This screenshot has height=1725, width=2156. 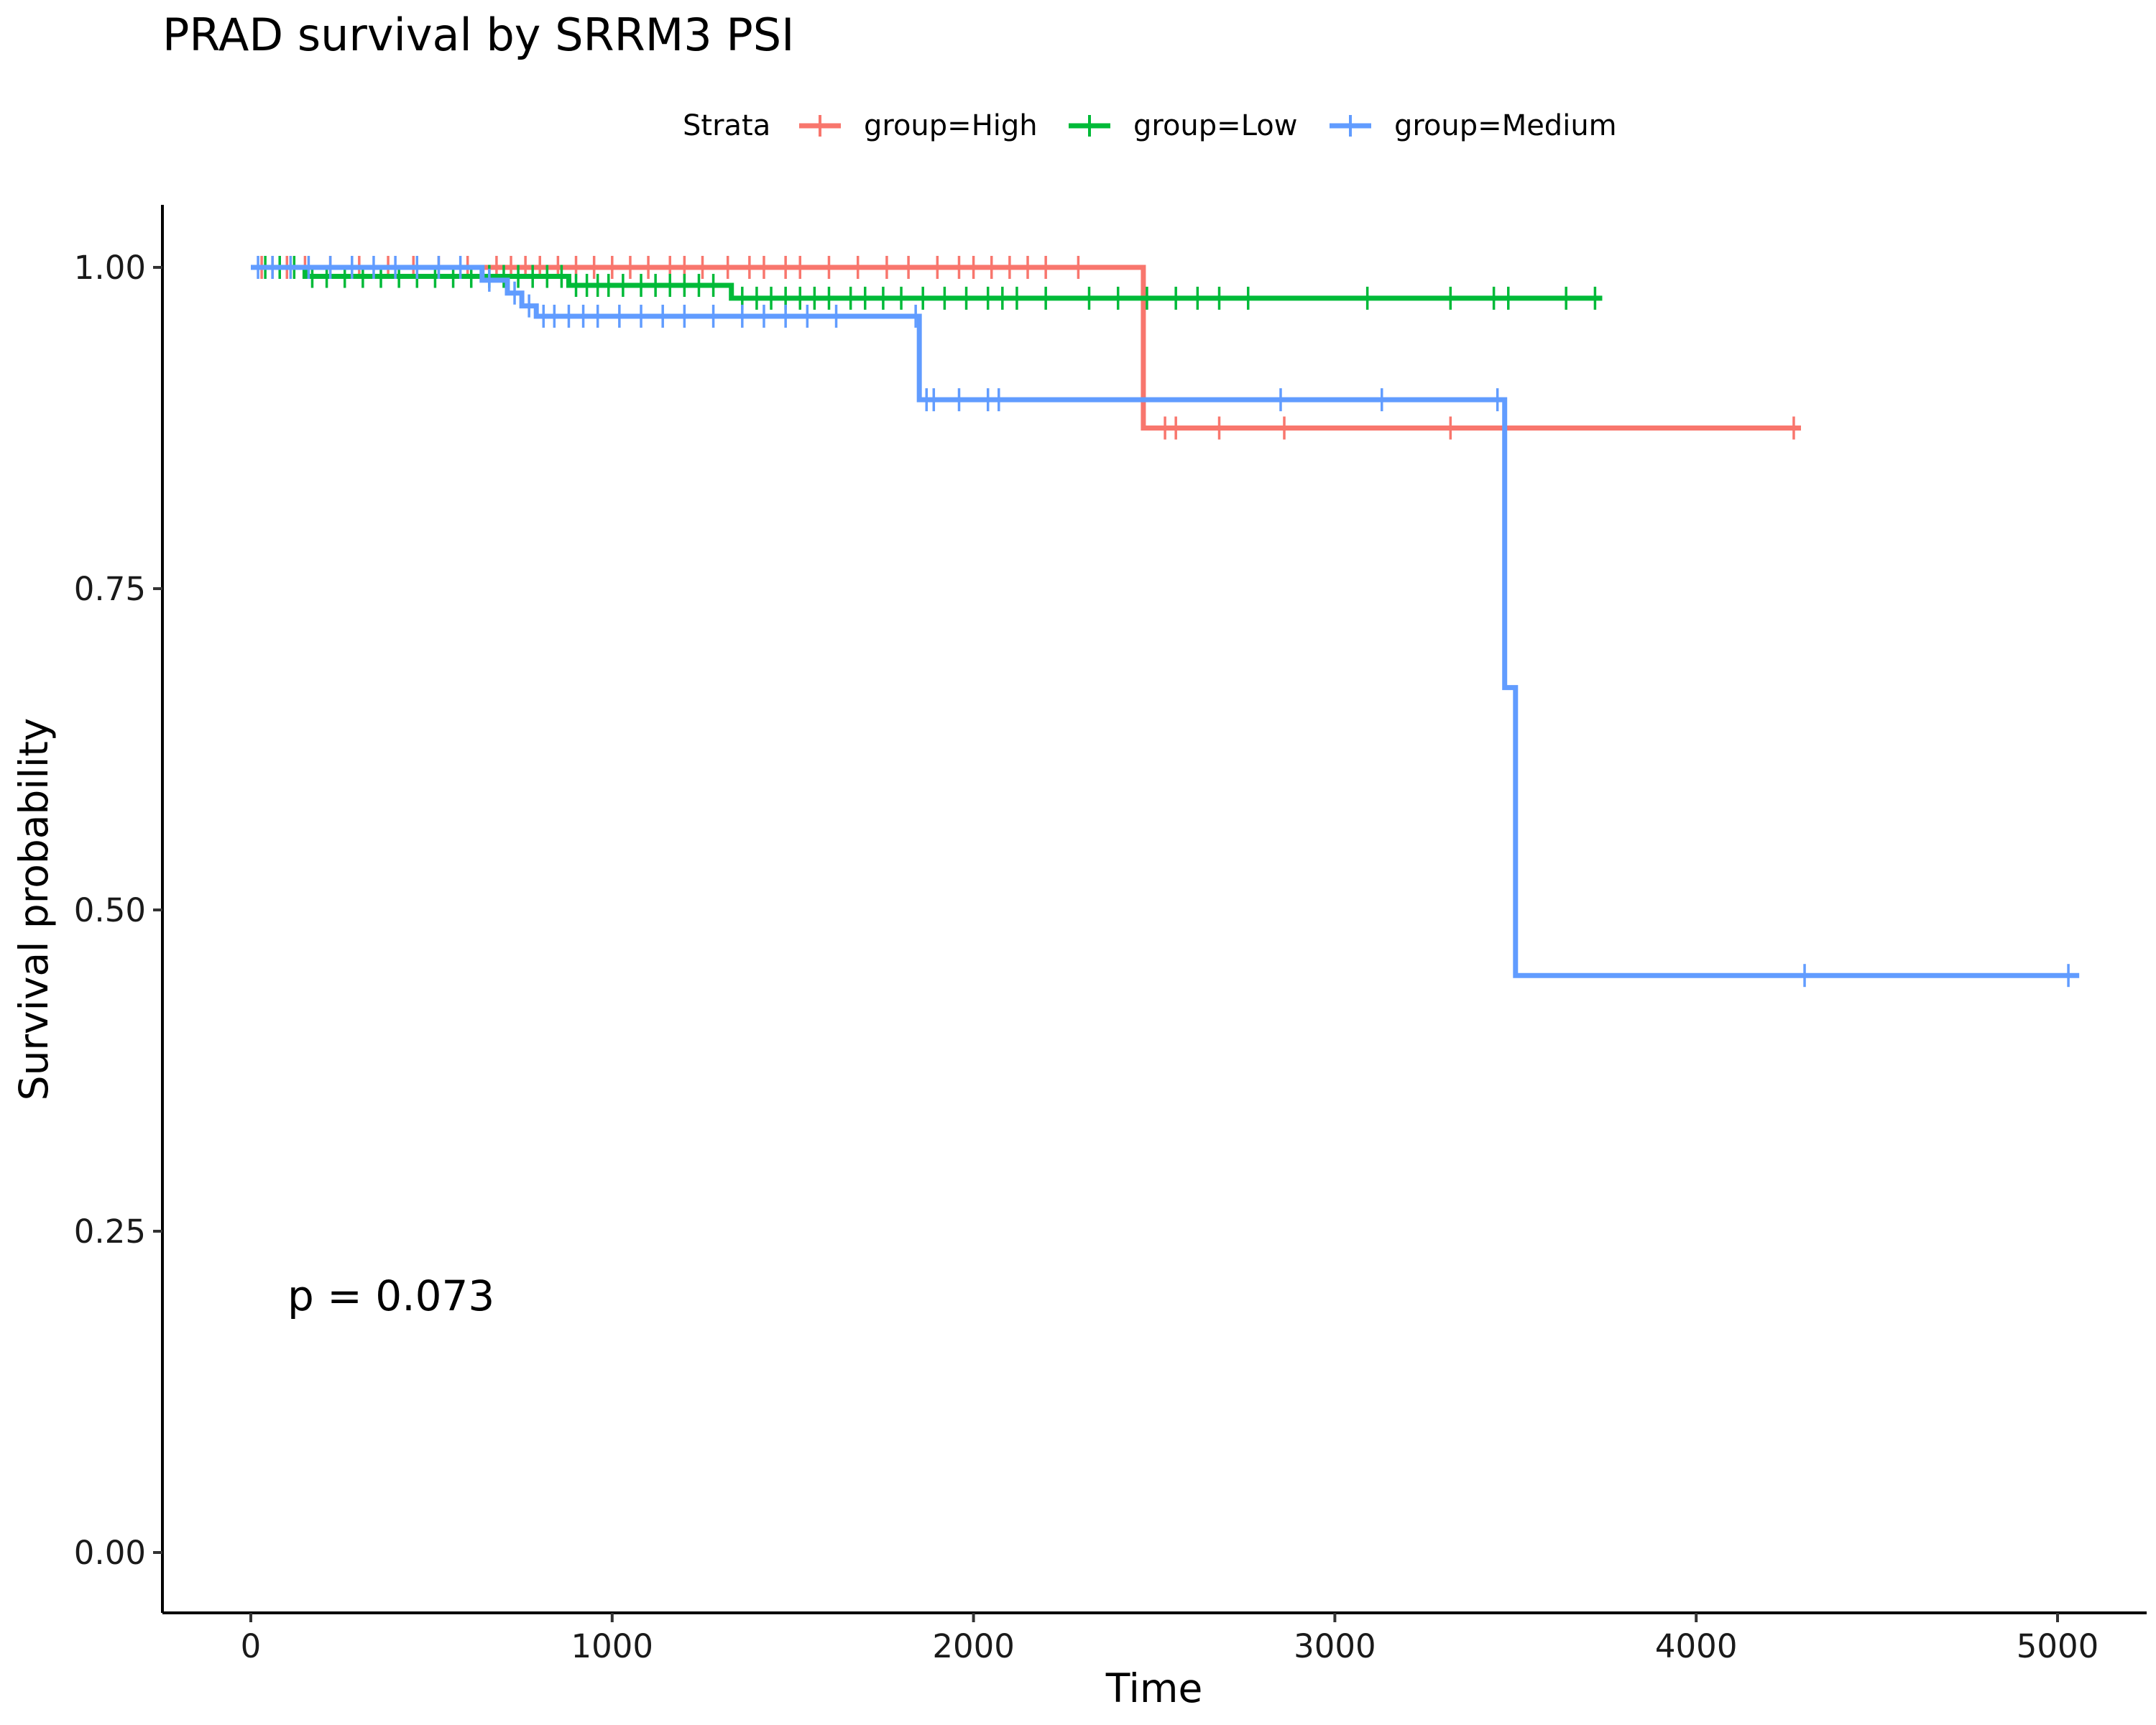 I want to click on x-tick-label: 2000, so click(x=974, y=1646).